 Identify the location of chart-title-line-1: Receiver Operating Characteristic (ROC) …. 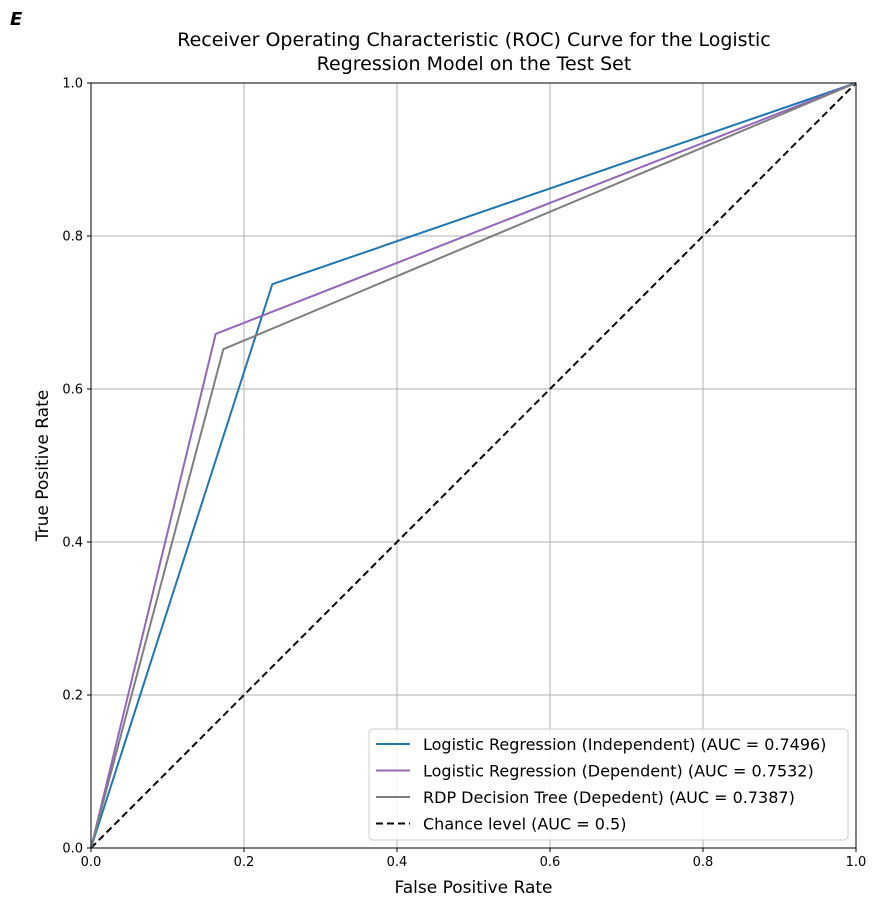
(474, 40).